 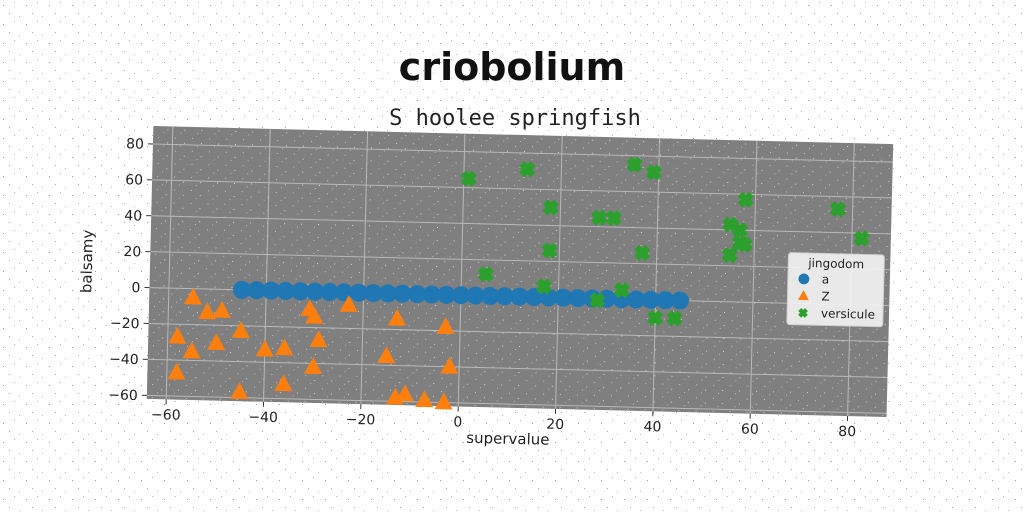 I want to click on legend-title: jingodom, so click(x=835, y=263).